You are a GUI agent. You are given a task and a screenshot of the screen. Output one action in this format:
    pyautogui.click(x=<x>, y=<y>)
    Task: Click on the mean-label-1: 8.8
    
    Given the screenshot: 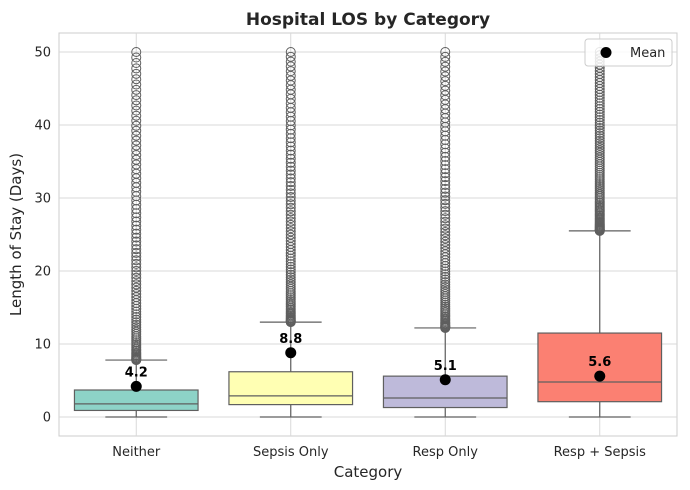 What is the action you would take?
    pyautogui.click(x=290, y=339)
    